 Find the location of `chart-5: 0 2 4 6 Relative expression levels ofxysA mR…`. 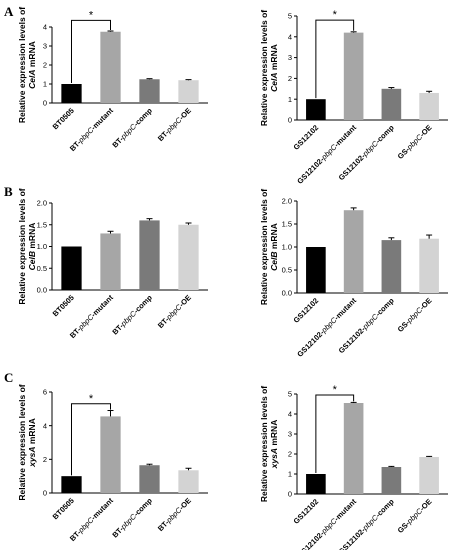

chart-5: 0 2 4 6 Relative expression levels ofxysA mR… is located at coordinates (112, 463).